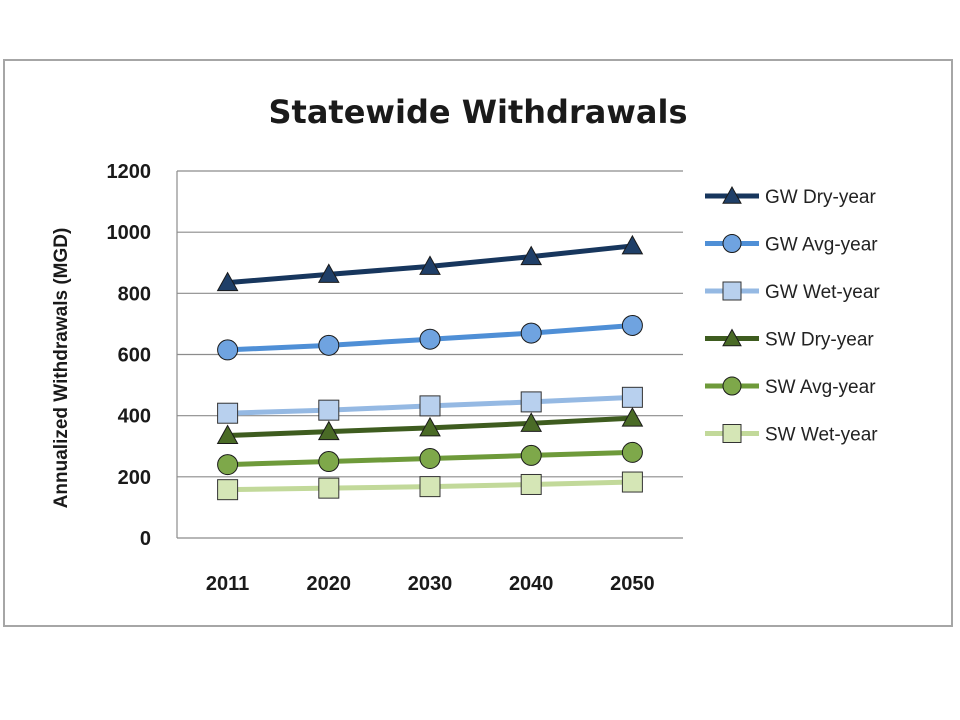  I want to click on y-tick-label: 800, so click(134, 294).